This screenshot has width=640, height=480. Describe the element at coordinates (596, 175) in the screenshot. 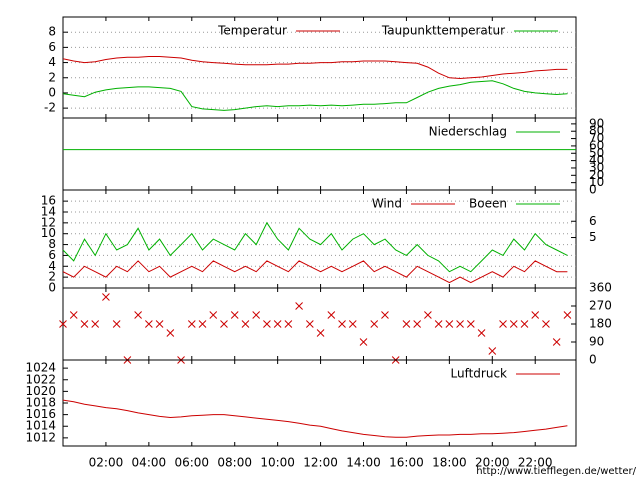

I see `y-tick-label: 20` at that location.